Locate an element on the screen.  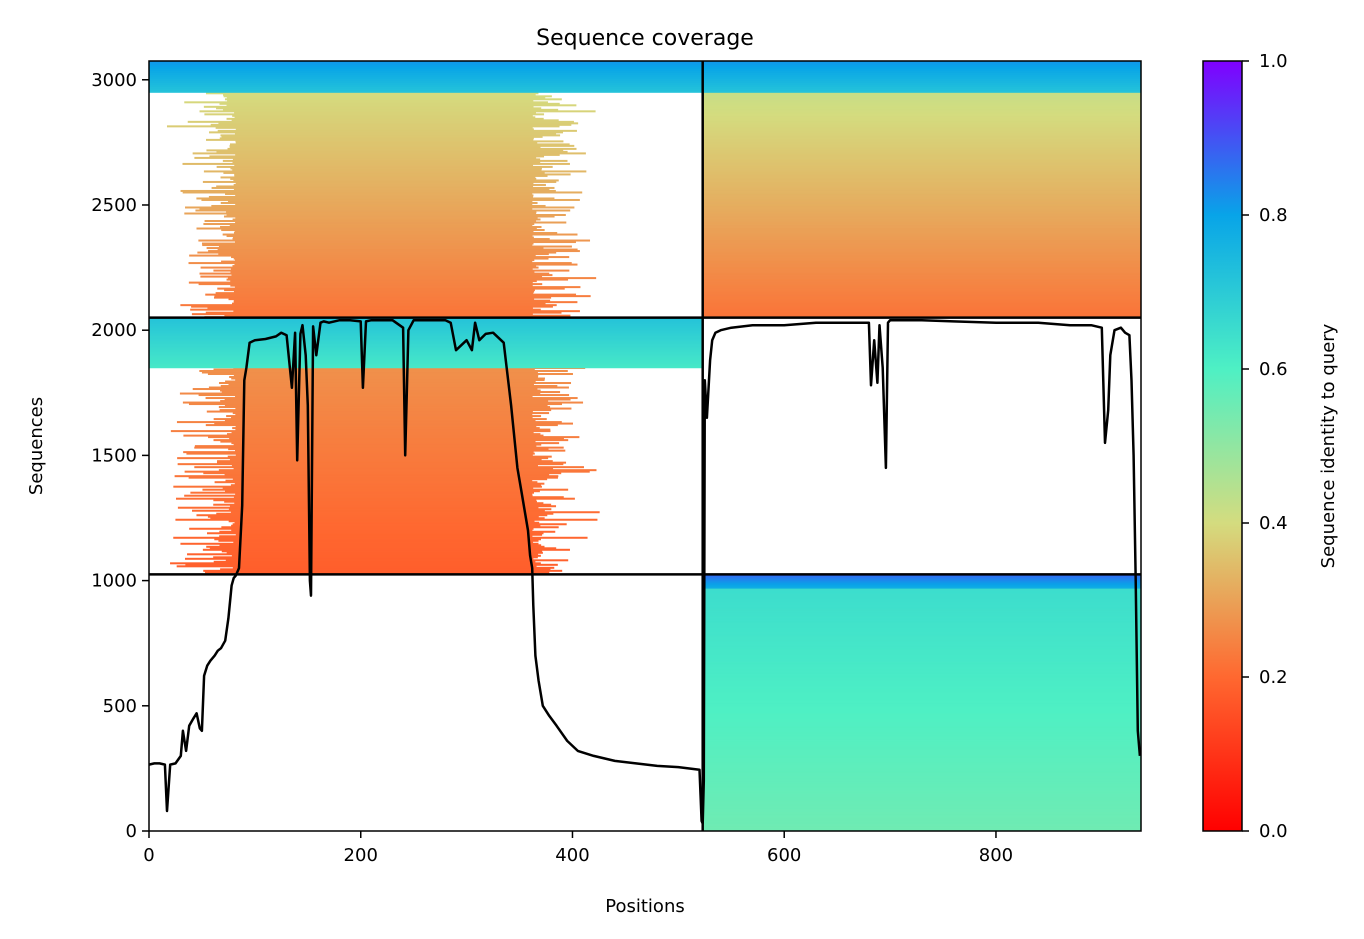
y-tick-label: 2000 is located at coordinates (114, 330).